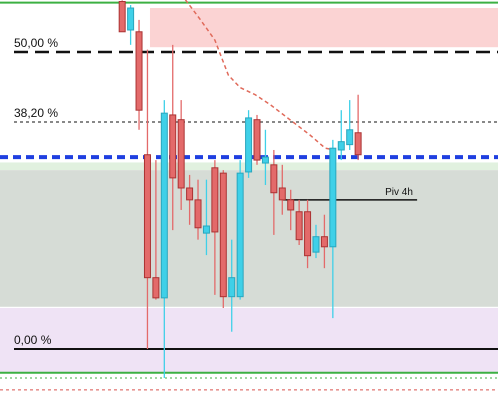 Image resolution: width=498 pixels, height=403 pixels. Describe the element at coordinates (36, 113) in the screenshot. I see `fib-label: 38,20 %` at that location.